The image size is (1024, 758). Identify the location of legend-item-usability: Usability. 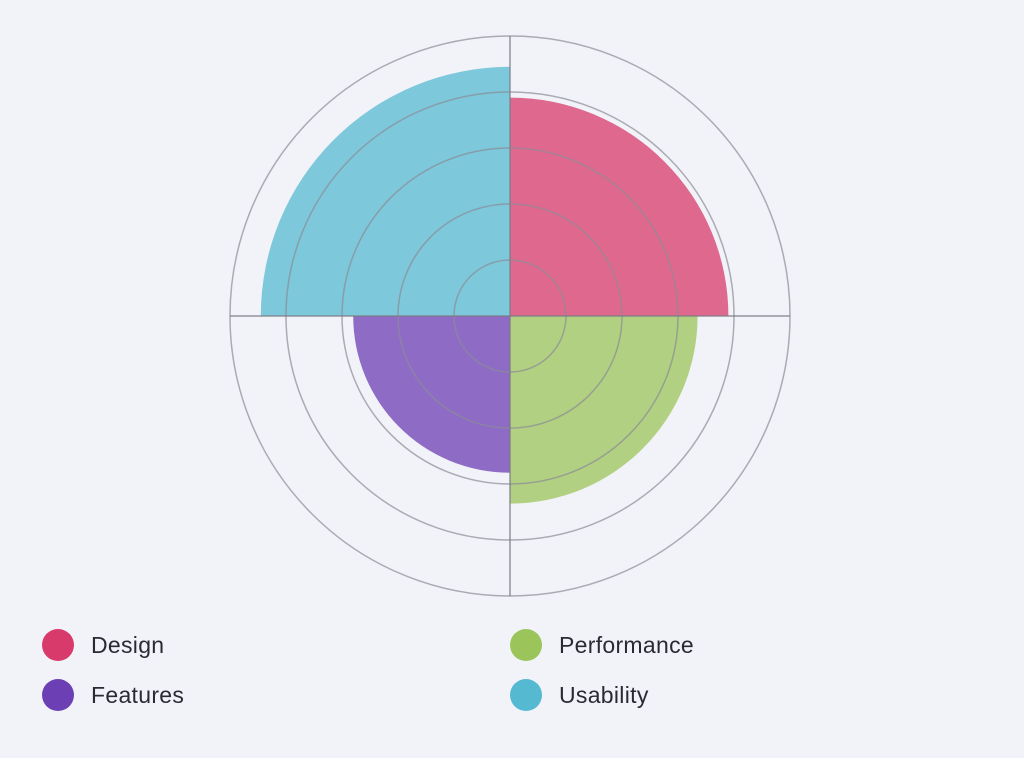
(744, 695).